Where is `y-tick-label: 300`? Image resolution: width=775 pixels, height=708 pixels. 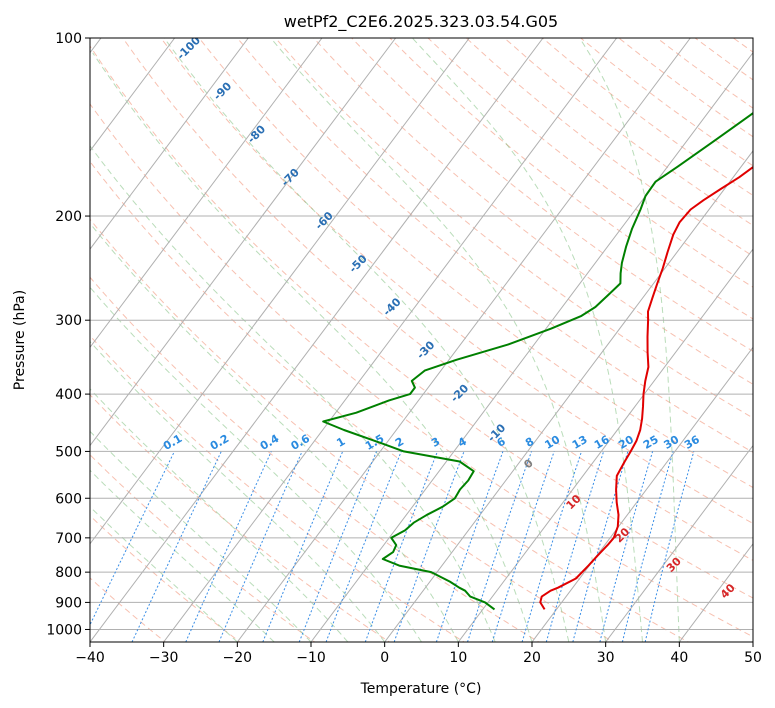
y-tick-label: 300 is located at coordinates (68, 321).